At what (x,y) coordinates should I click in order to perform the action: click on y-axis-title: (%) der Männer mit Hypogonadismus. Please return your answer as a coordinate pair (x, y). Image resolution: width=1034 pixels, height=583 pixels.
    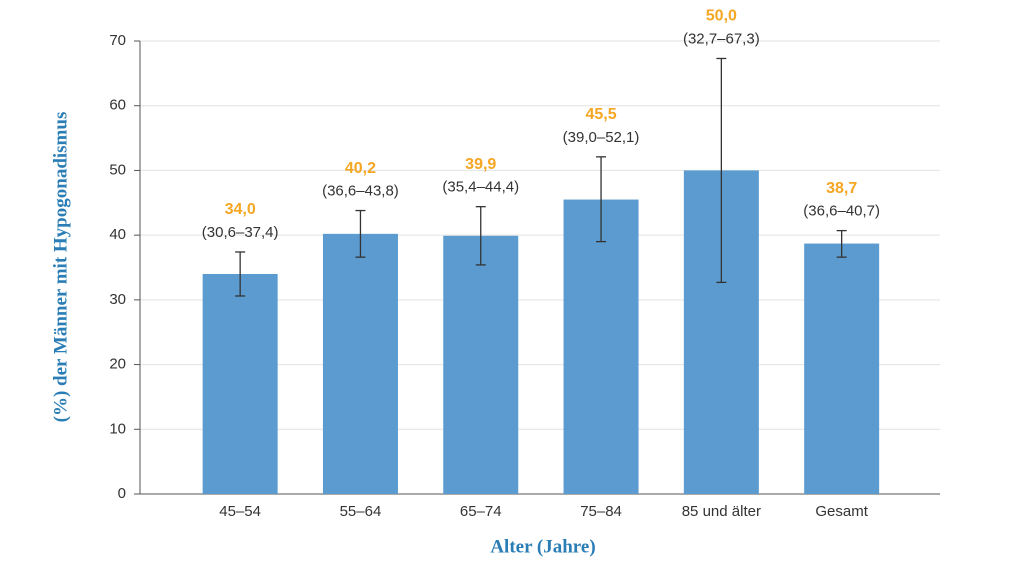
    Looking at the image, I should click on (60, 267).